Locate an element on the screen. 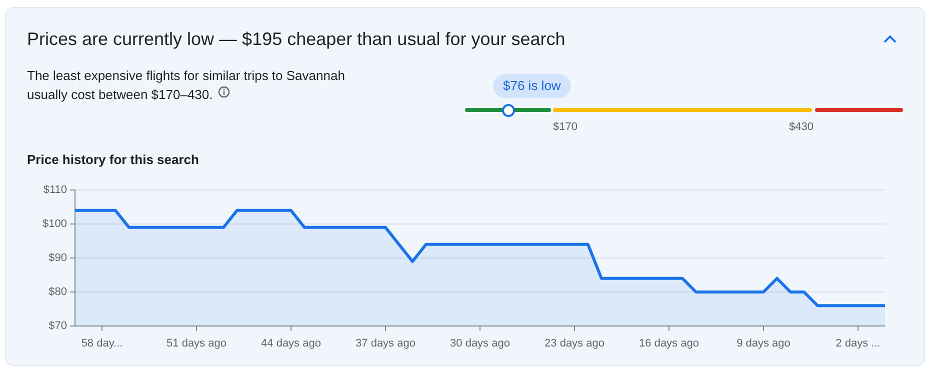 This screenshot has width=929, height=370. y-tick-label: $80 is located at coordinates (57, 292).